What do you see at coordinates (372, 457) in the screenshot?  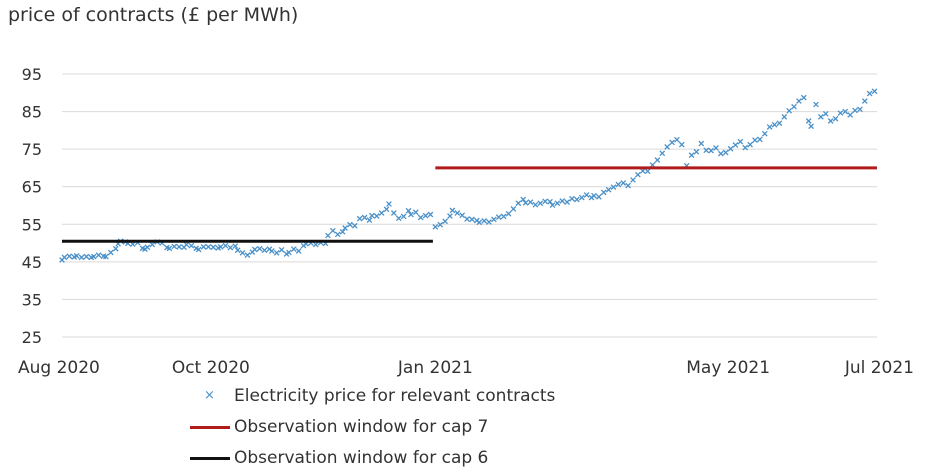 I see `legend-item: Observation window for cap 6` at bounding box center [372, 457].